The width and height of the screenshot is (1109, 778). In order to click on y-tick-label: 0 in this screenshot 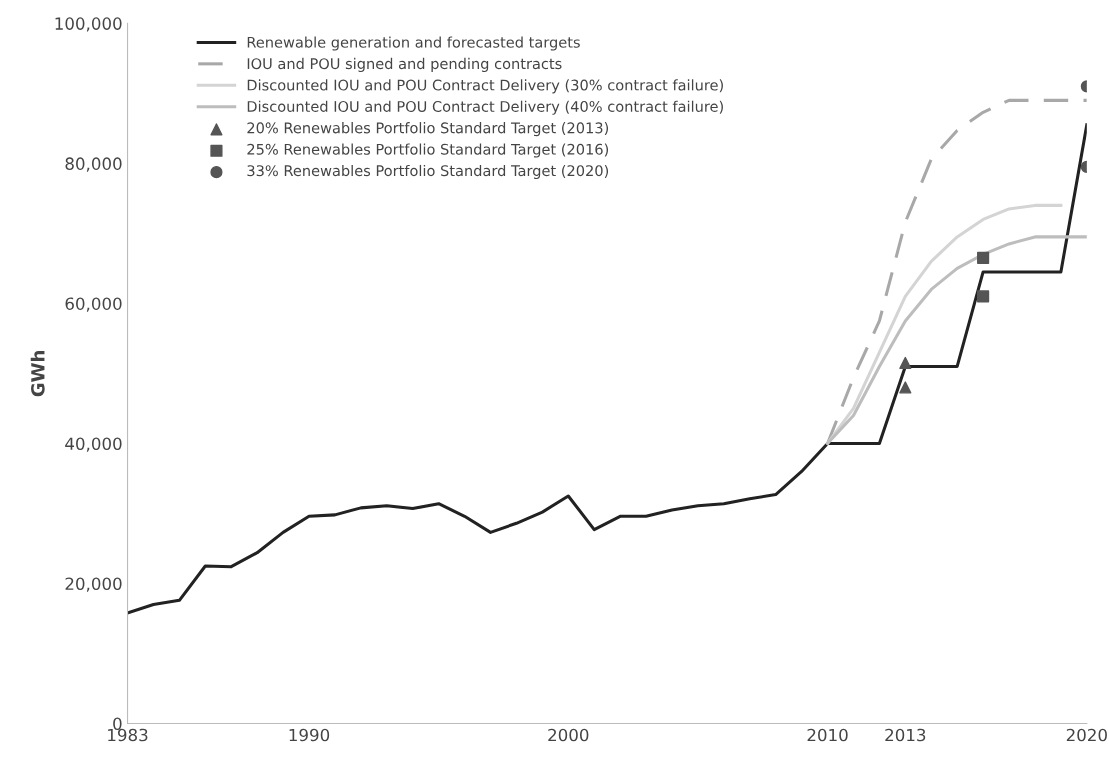, I will do `click(117, 724)`.